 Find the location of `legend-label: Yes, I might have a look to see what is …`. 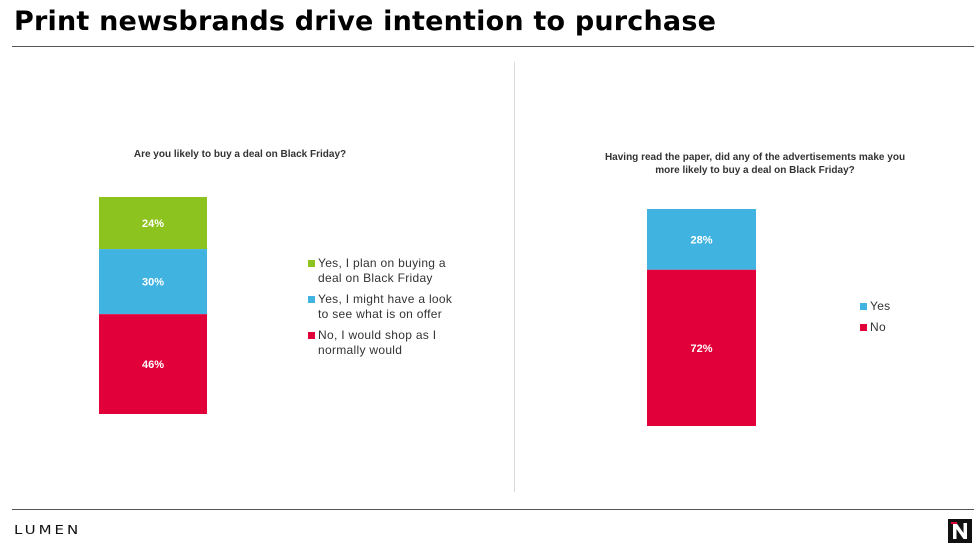

legend-label: Yes, I might have a look to see what is … is located at coordinates (385, 306).